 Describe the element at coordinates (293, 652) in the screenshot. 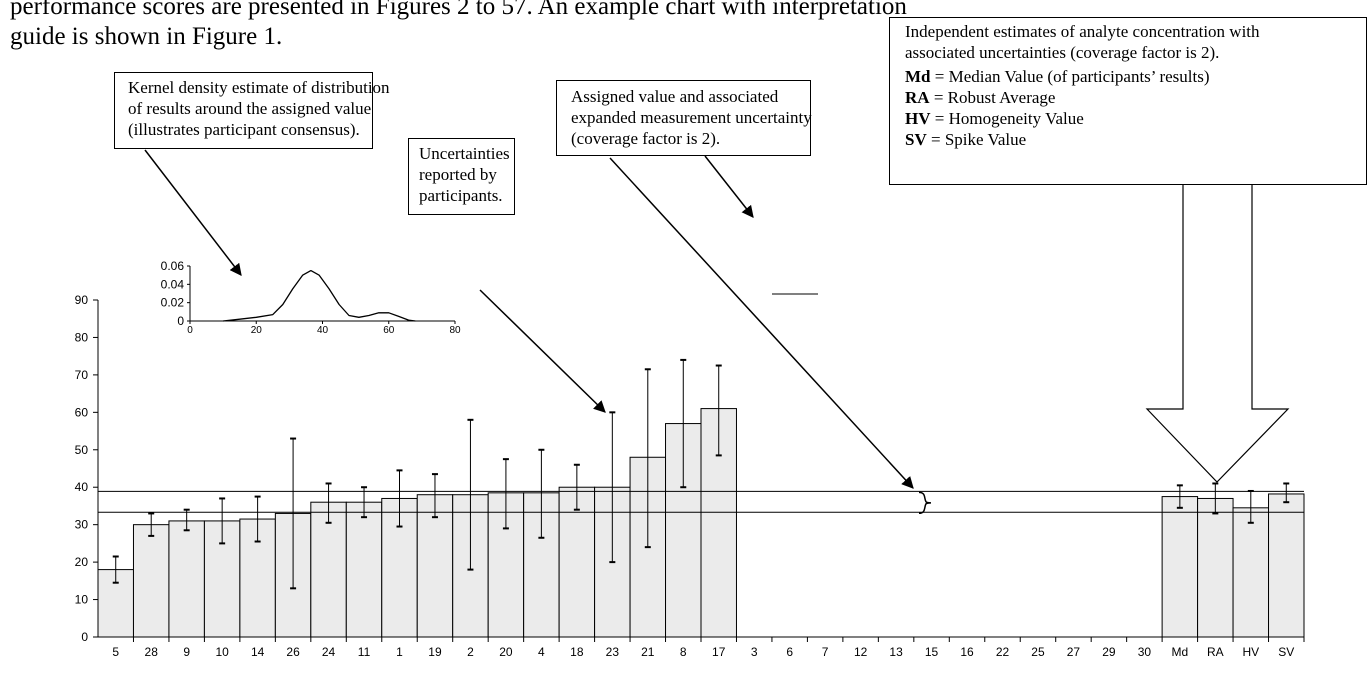

I see `x-tick-label: 26` at that location.